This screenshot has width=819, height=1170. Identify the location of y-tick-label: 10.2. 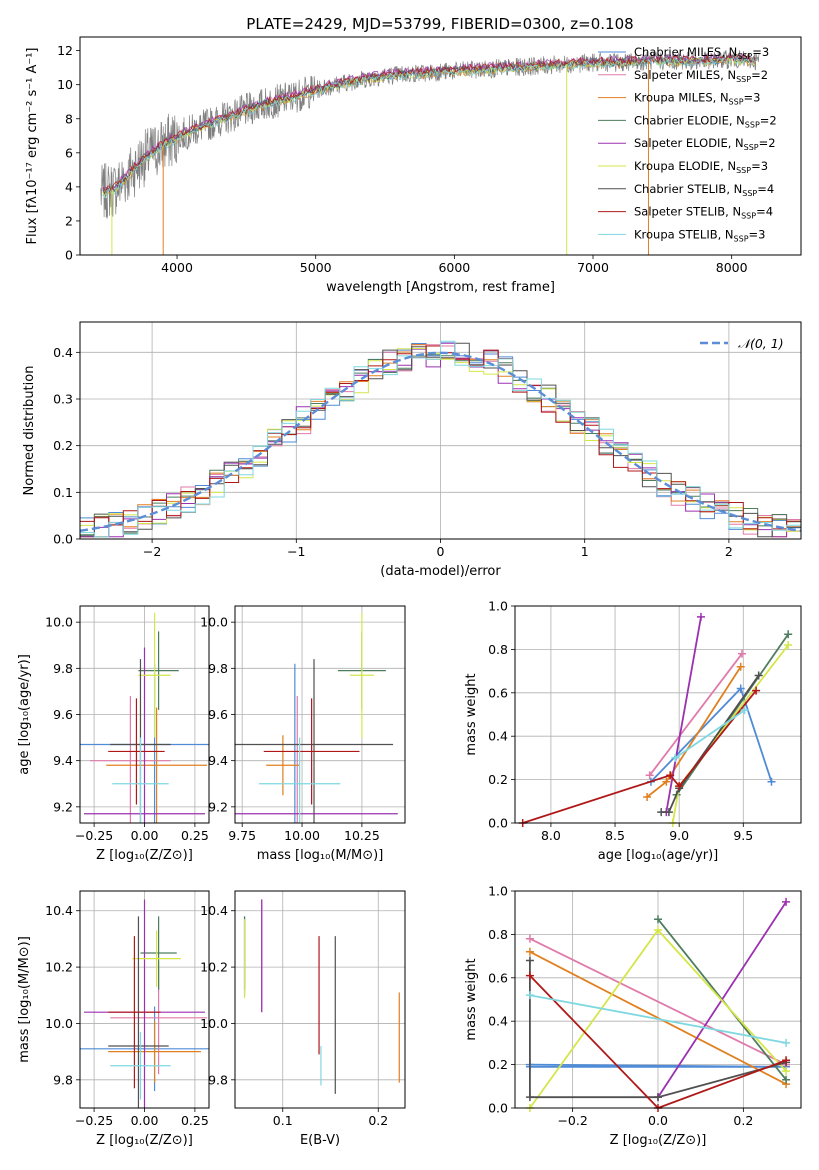
(59, 967).